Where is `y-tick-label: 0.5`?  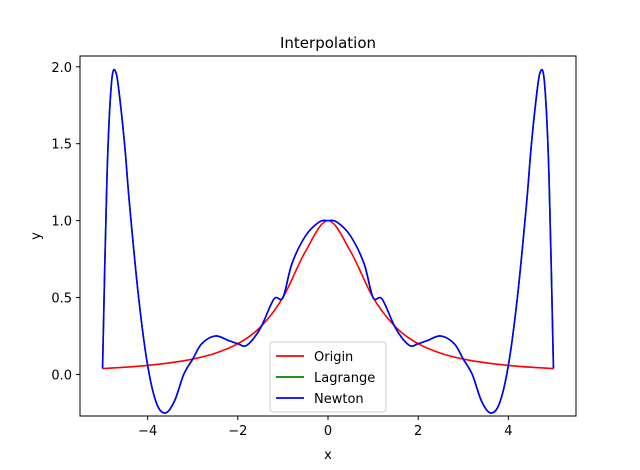
y-tick-label: 0.5 is located at coordinates (61, 299).